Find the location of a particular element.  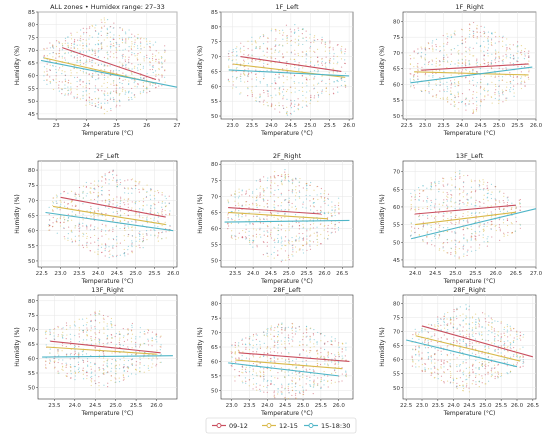

x-tick-label: 26.5 is located at coordinates (516, 274).